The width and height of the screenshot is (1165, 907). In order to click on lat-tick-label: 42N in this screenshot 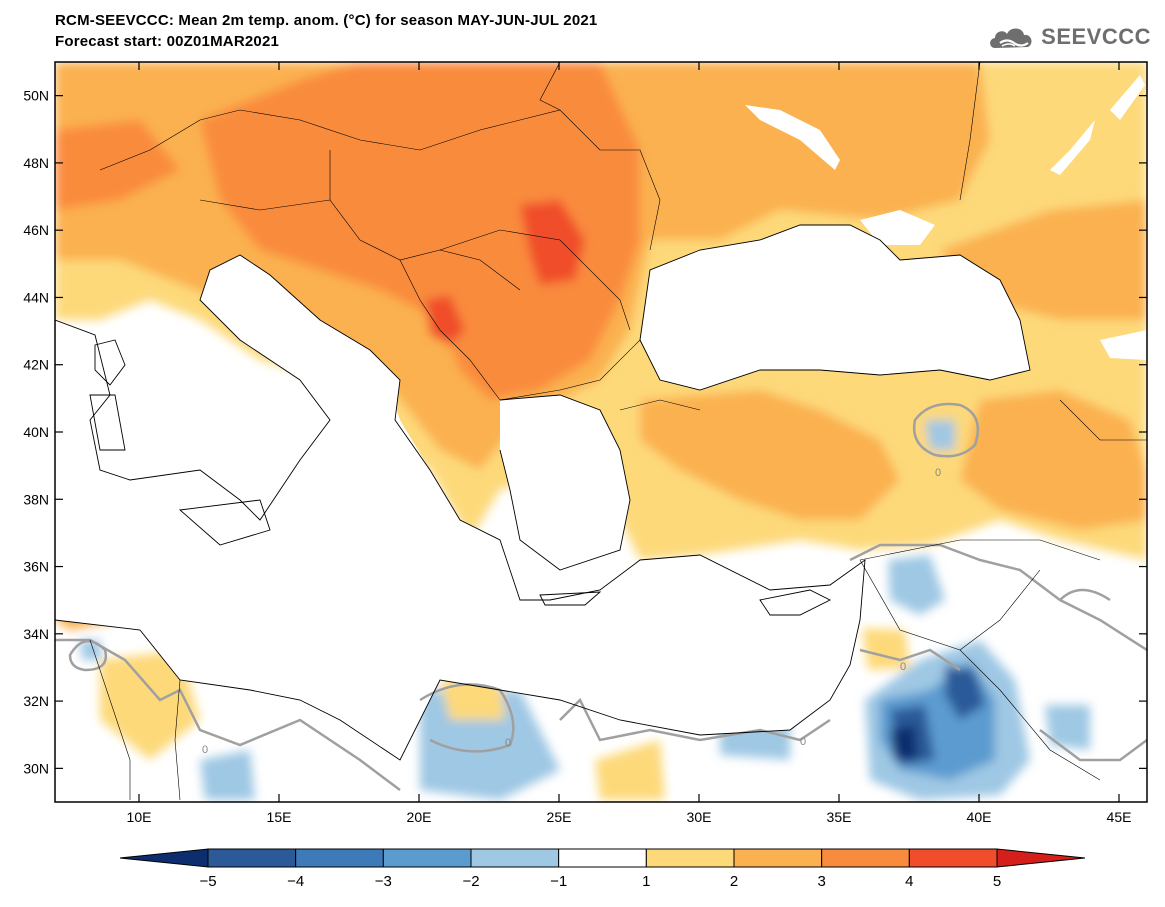, I will do `click(36, 365)`.